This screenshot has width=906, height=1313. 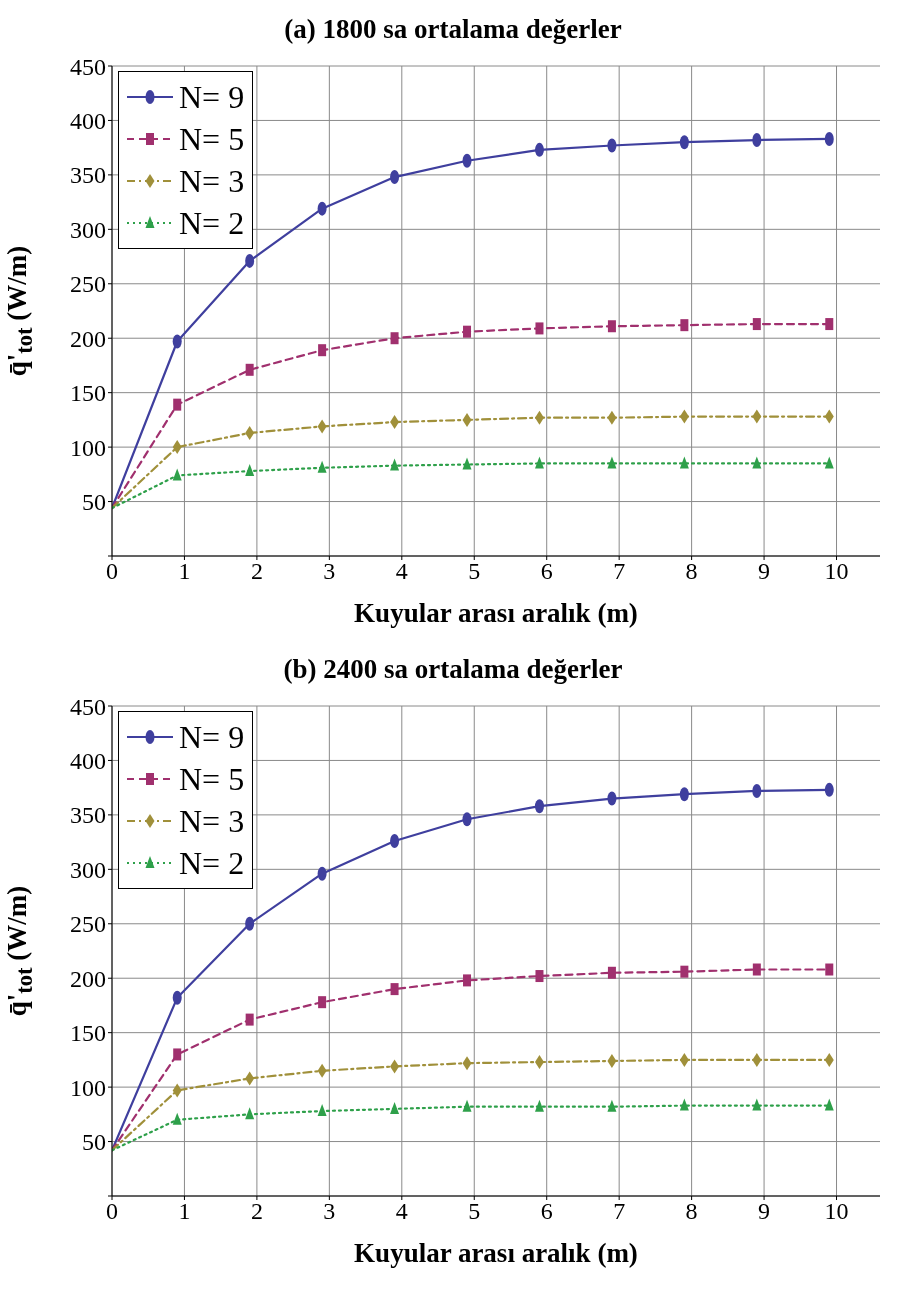 What do you see at coordinates (453, 29) in the screenshot?
I see `chart-title: (a) 1800 sa ortalama değerler` at bounding box center [453, 29].